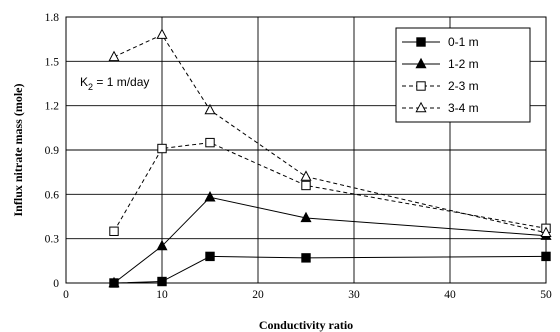  What do you see at coordinates (450, 295) in the screenshot?
I see `x-tick-label: 40` at bounding box center [450, 295].